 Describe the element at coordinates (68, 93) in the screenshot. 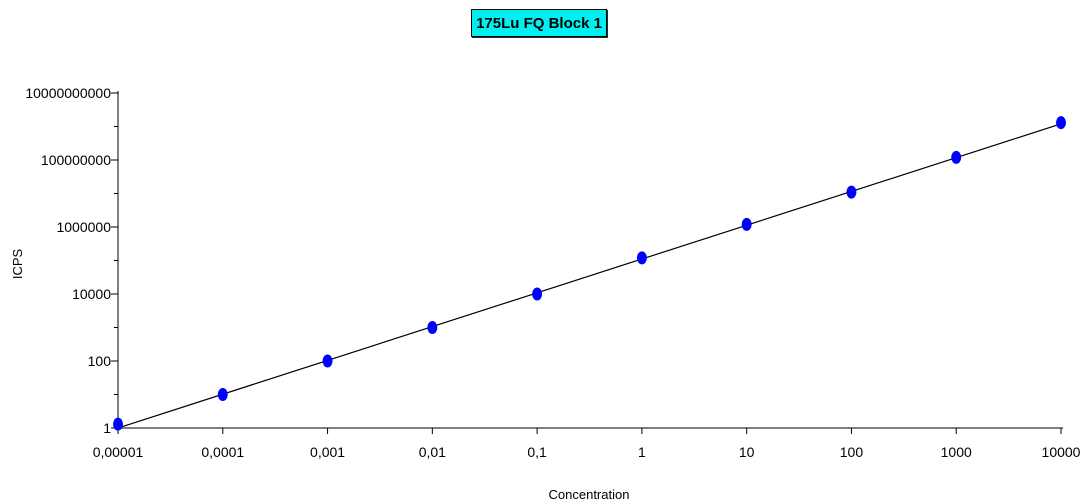

I see `y-tick-label: 10000000000` at that location.